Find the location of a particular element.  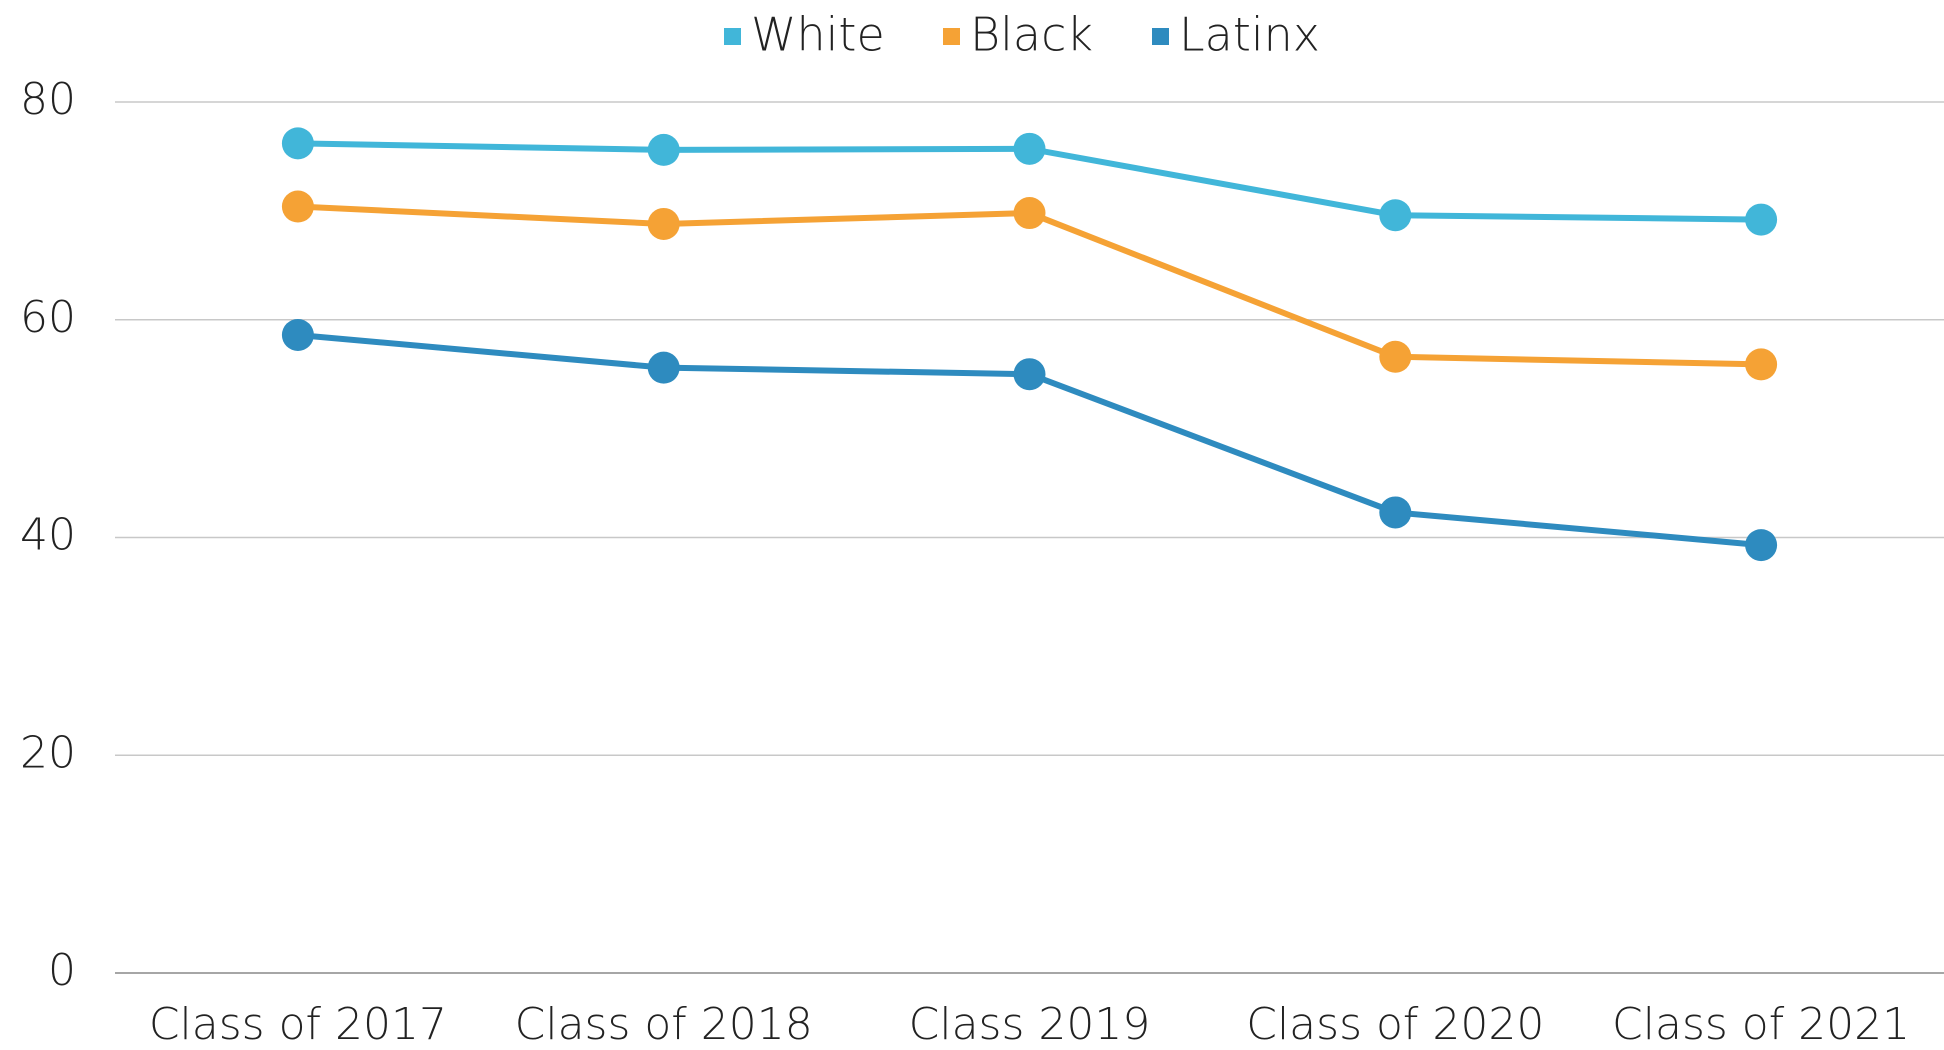

y-tick-label: 40 is located at coordinates (48, 535).